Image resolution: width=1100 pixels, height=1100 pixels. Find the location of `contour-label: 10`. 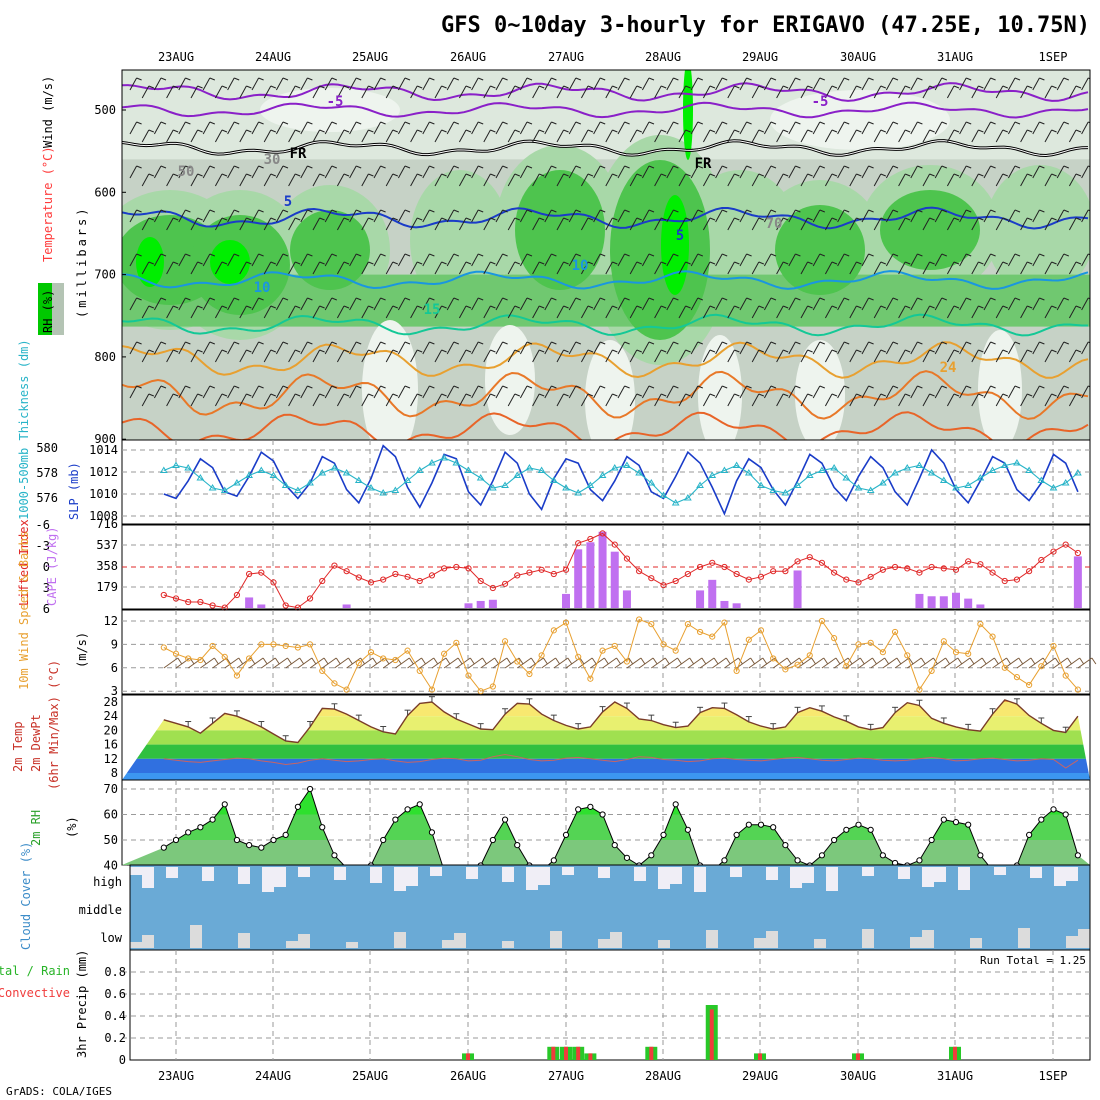

contour-label: 10 is located at coordinates (580, 266).